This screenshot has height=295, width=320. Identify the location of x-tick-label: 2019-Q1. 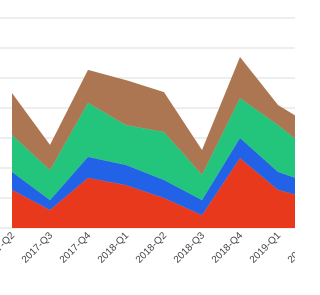
(266, 248).